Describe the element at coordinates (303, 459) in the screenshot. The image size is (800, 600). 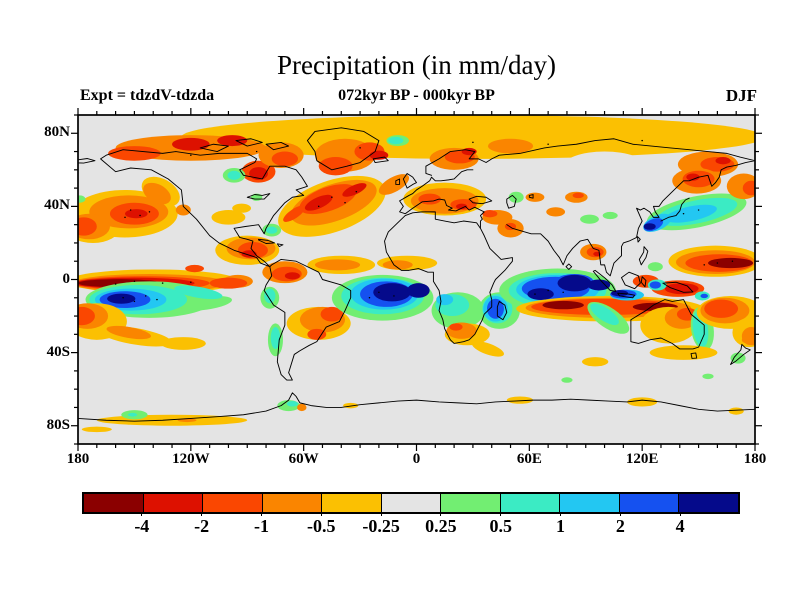
I see `x-tick-label: 60W` at that location.